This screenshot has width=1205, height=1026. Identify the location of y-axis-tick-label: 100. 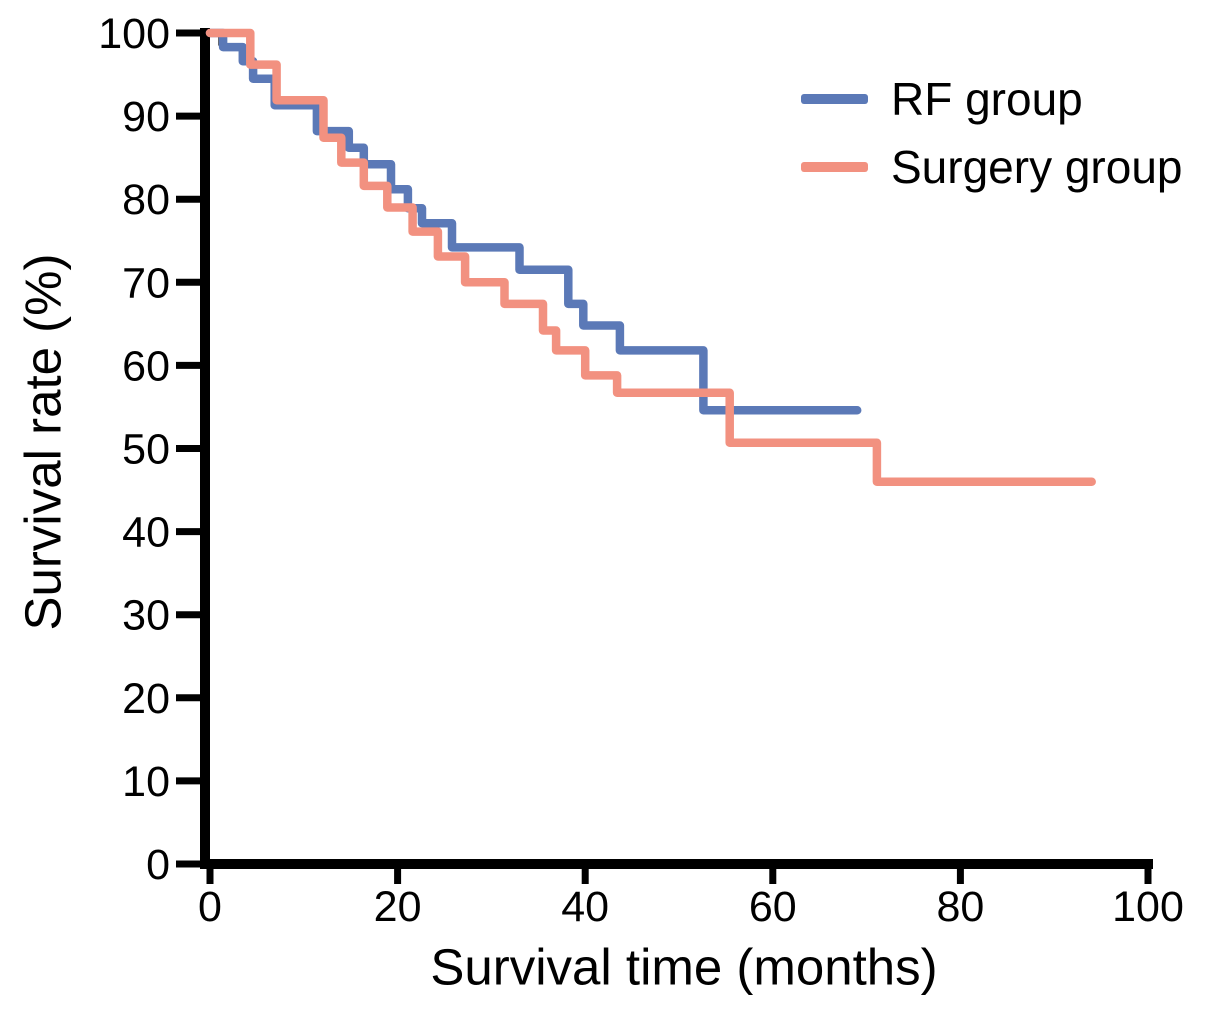
(134, 34).